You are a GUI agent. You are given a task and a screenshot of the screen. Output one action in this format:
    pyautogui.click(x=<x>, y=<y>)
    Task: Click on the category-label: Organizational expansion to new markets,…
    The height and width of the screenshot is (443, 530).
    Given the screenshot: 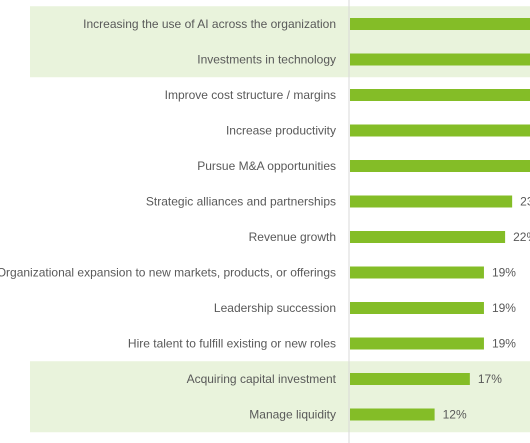 What is the action you would take?
    pyautogui.click(x=168, y=273)
    